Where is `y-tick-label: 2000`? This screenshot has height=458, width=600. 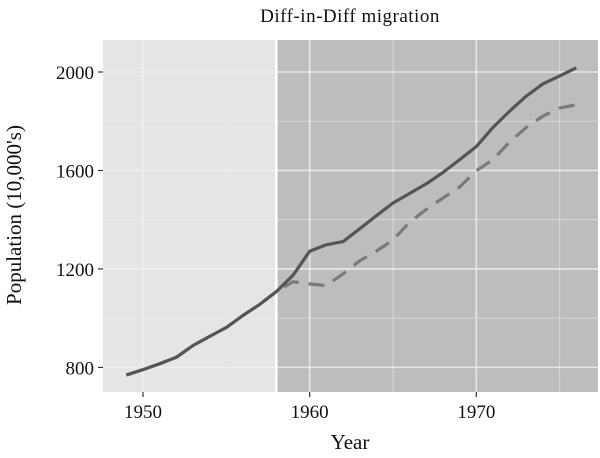 y-tick-label: 2000 is located at coordinates (75, 73).